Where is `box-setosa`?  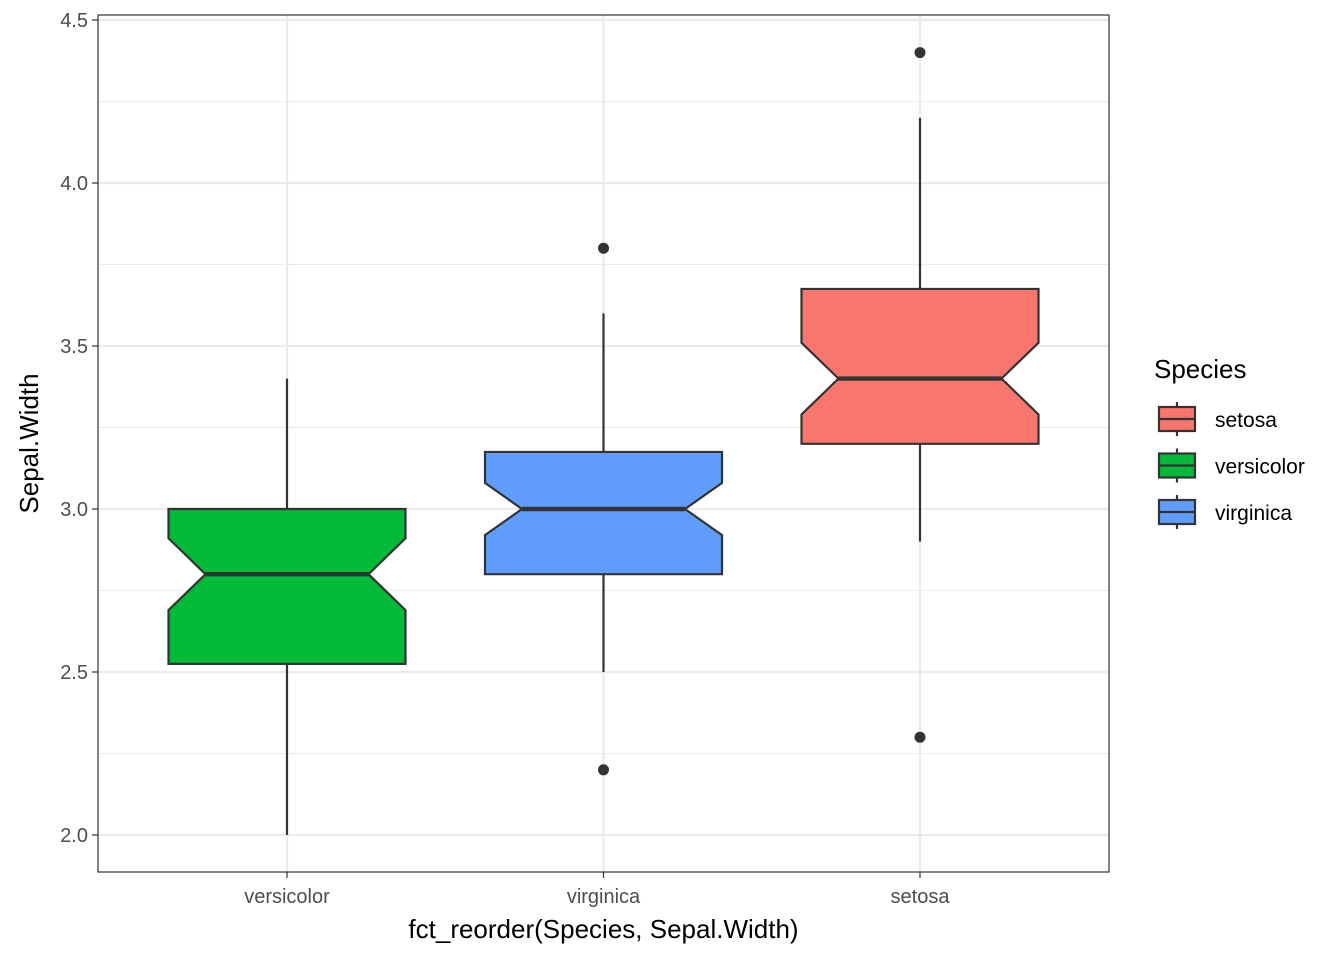
box-setosa is located at coordinates (920, 395).